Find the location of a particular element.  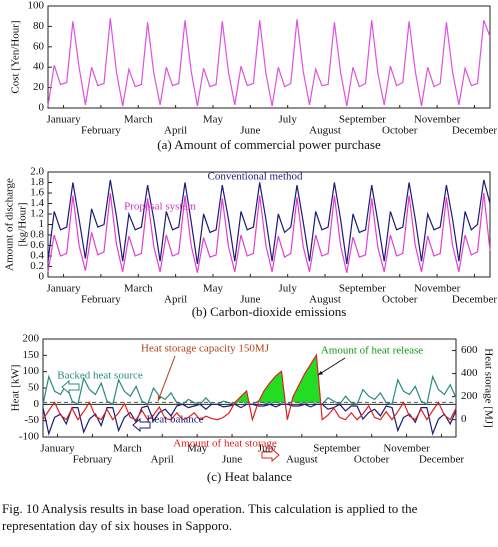

y-tick-label: 0.8 is located at coordinates (37, 235).